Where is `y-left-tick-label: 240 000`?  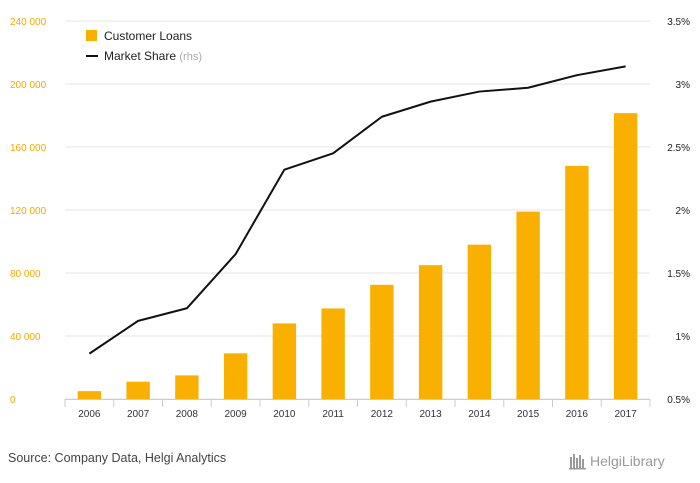
y-left-tick-label: 240 000 is located at coordinates (28, 22).